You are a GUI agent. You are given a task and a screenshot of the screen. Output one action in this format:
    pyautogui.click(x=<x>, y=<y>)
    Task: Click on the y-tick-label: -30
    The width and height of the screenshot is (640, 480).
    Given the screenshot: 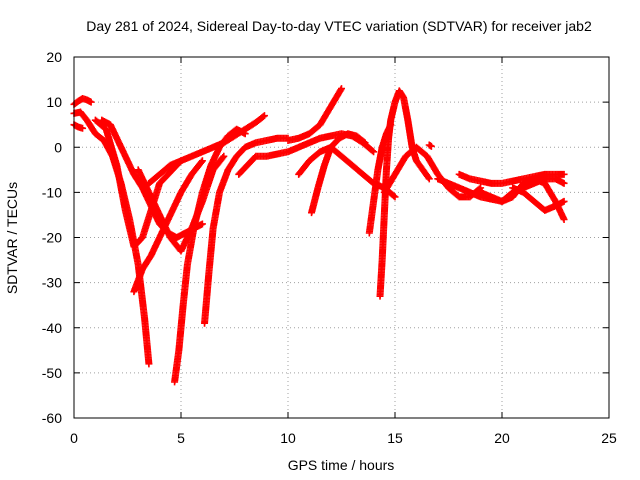 What is the action you would take?
    pyautogui.click(x=52, y=283)
    